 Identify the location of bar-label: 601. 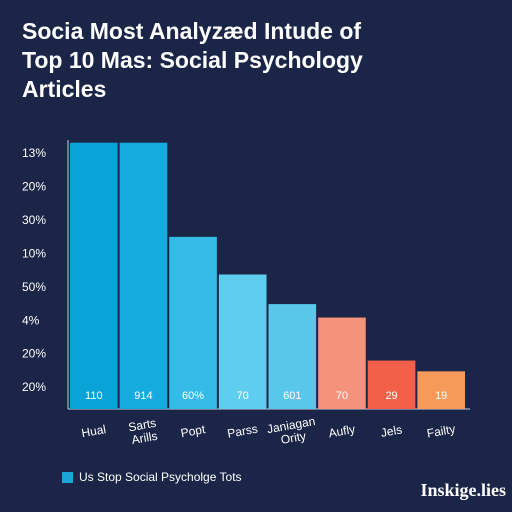
(292, 396).